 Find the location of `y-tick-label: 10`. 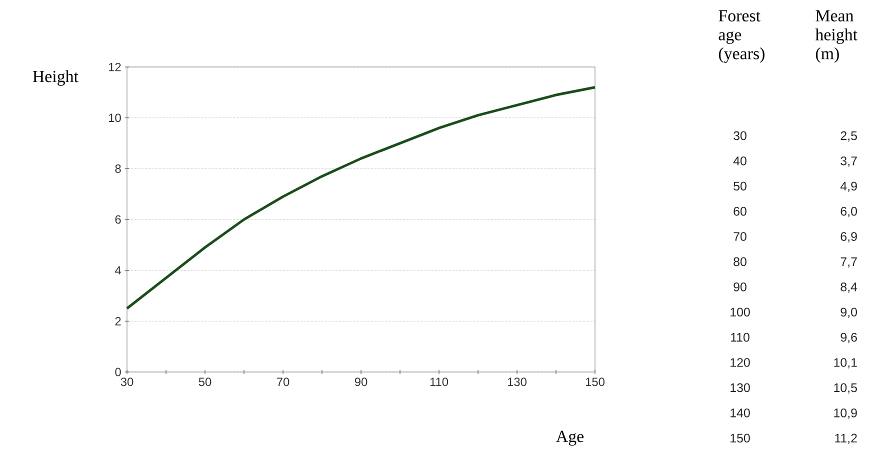

y-tick-label: 10 is located at coordinates (114, 118).